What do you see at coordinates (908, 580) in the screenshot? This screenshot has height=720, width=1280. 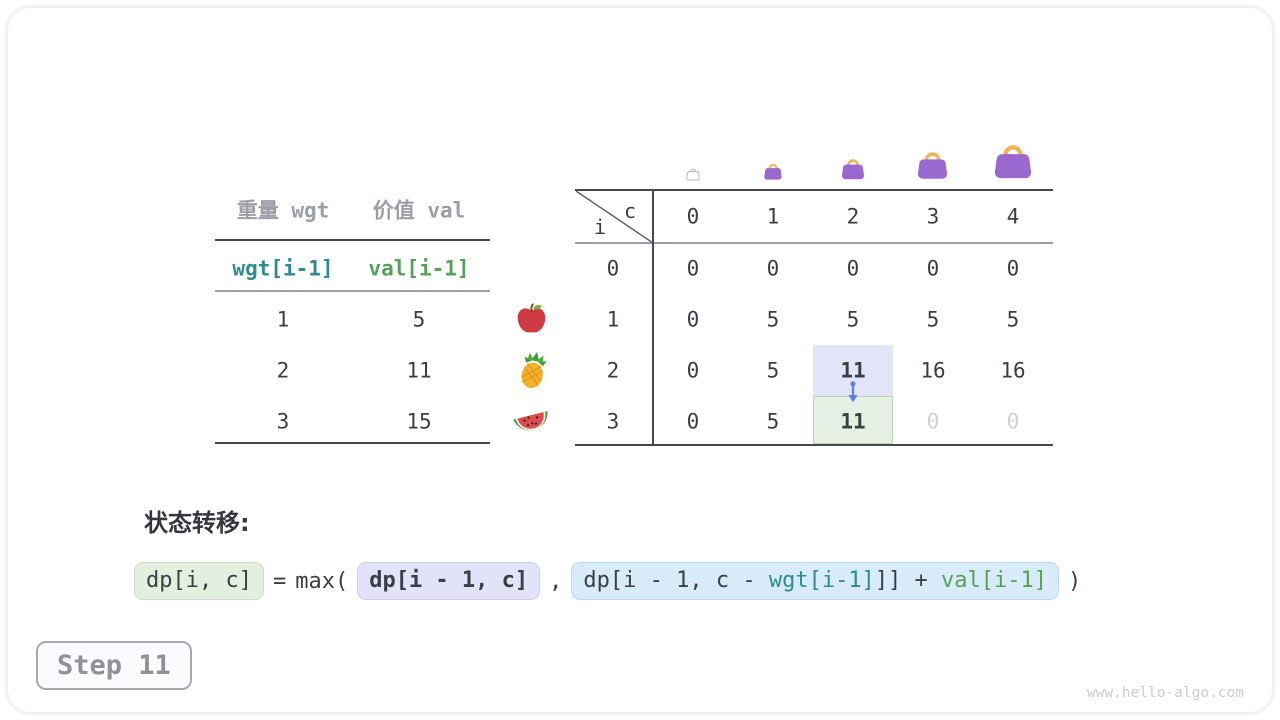 I see `formula-take-mid: ]] +` at bounding box center [908, 580].